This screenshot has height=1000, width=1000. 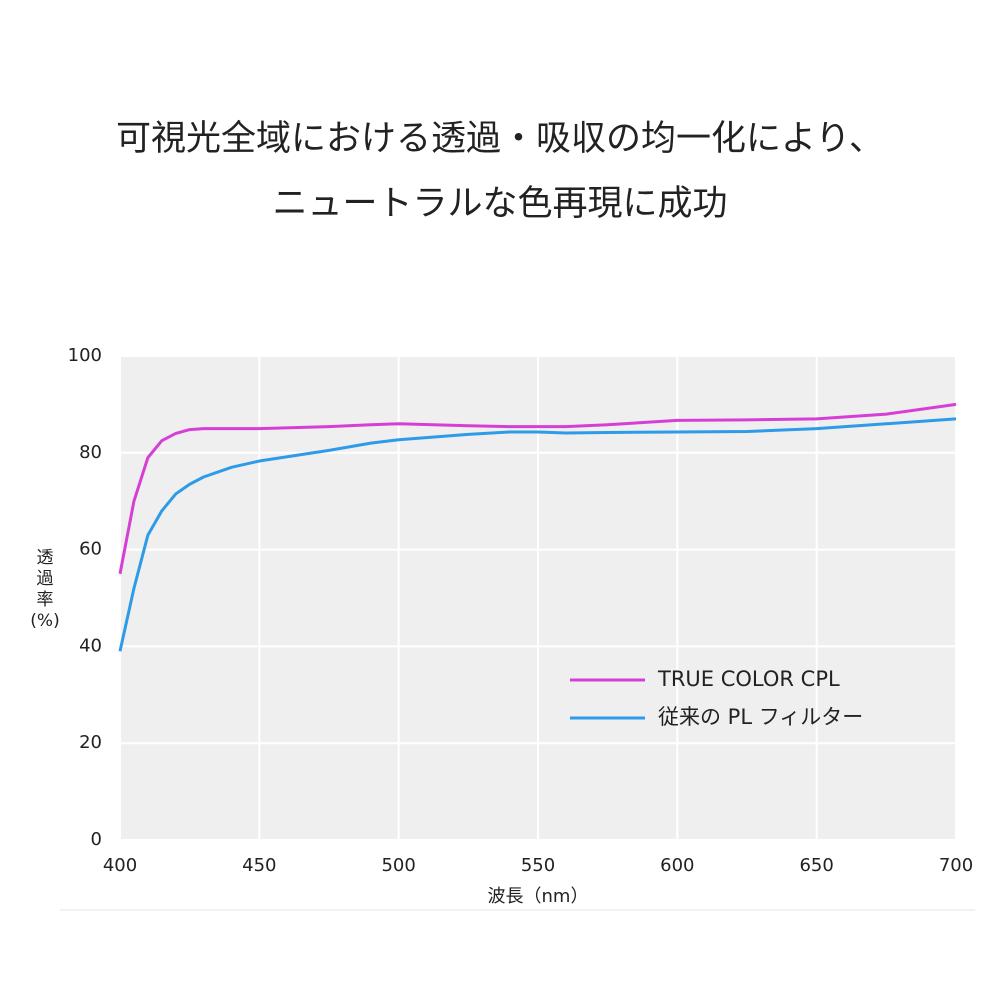 I want to click on y-axis-label: 透過率(%), so click(x=45, y=589).